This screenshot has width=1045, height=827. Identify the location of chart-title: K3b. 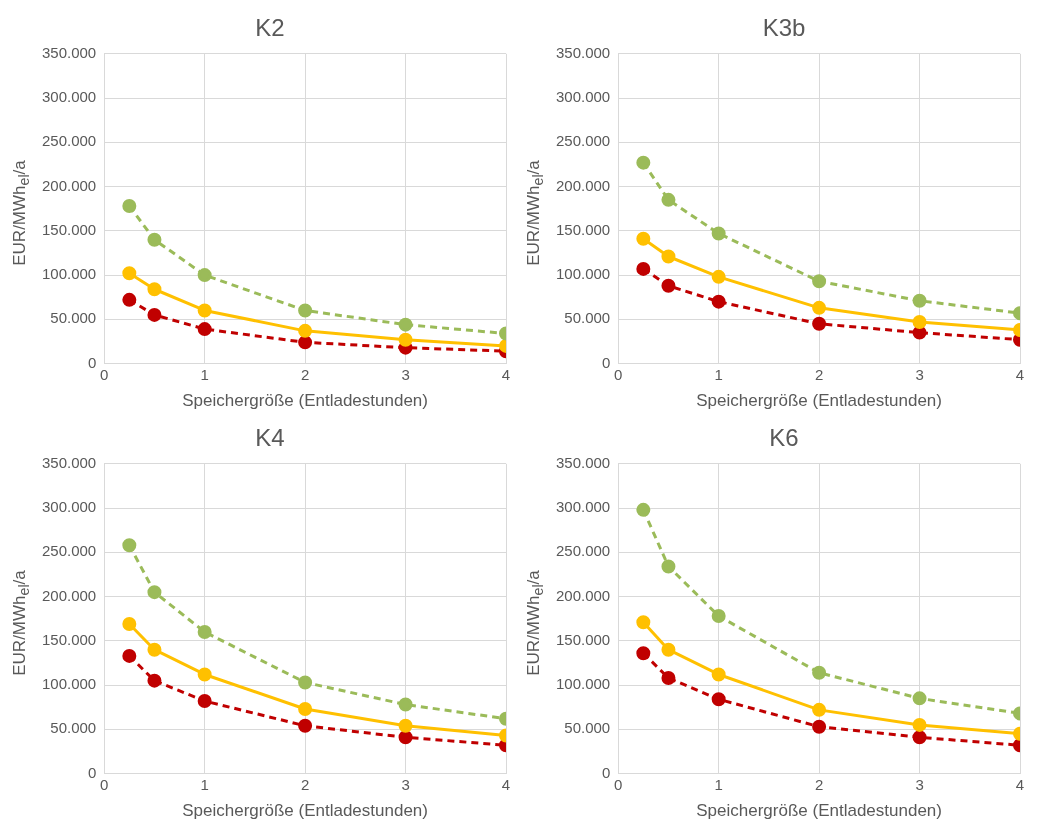
(784, 27).